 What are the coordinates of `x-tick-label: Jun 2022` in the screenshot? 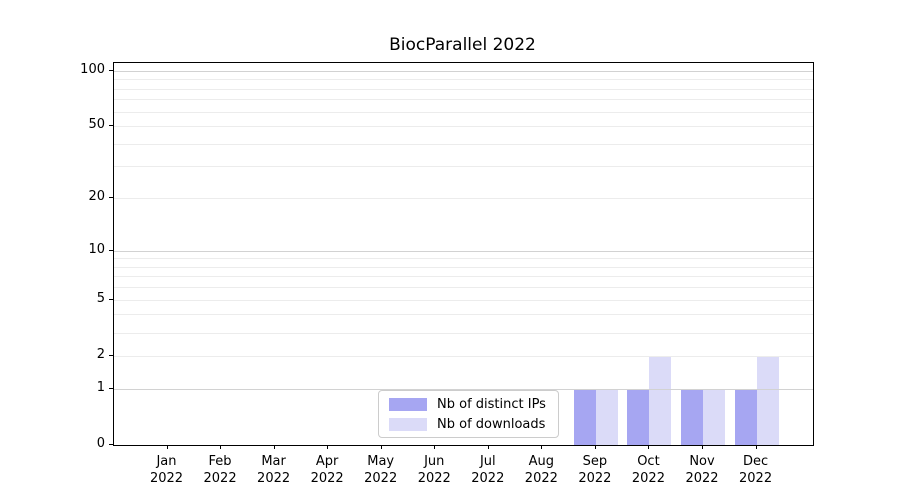 It's located at (434, 470).